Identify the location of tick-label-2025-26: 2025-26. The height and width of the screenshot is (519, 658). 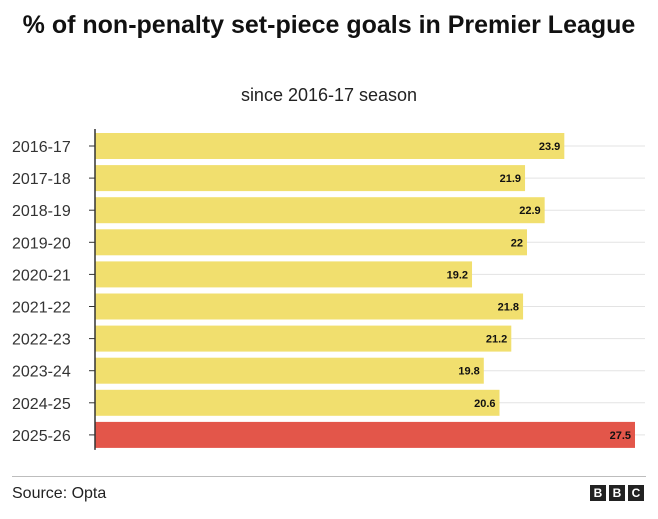
(41, 436).